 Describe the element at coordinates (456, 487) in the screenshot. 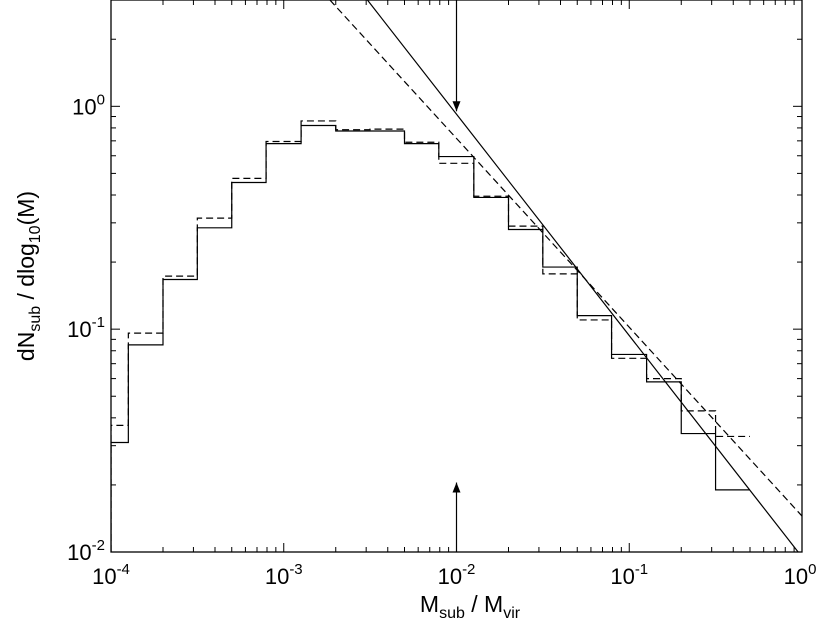

I see `arrow-up-head` at that location.